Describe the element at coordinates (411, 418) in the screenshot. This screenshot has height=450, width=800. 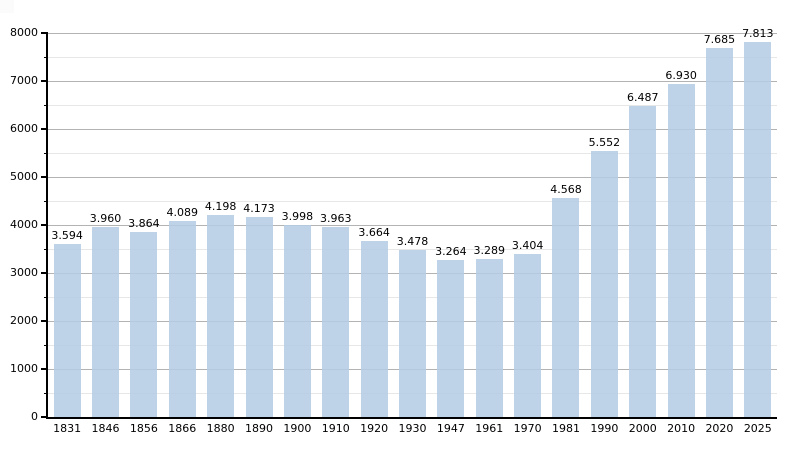
I see `x-axis-line` at that location.